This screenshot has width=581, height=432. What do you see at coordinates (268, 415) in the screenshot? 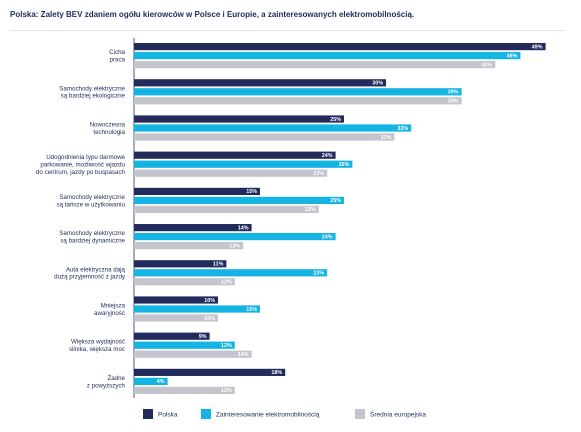
I see `legend-label: Zainteresowanie elektromobilnością` at bounding box center [268, 415].